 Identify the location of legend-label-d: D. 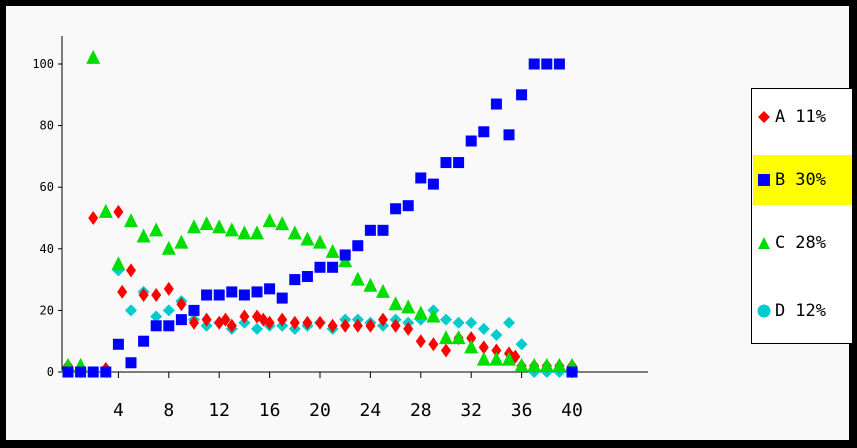
(780, 311).